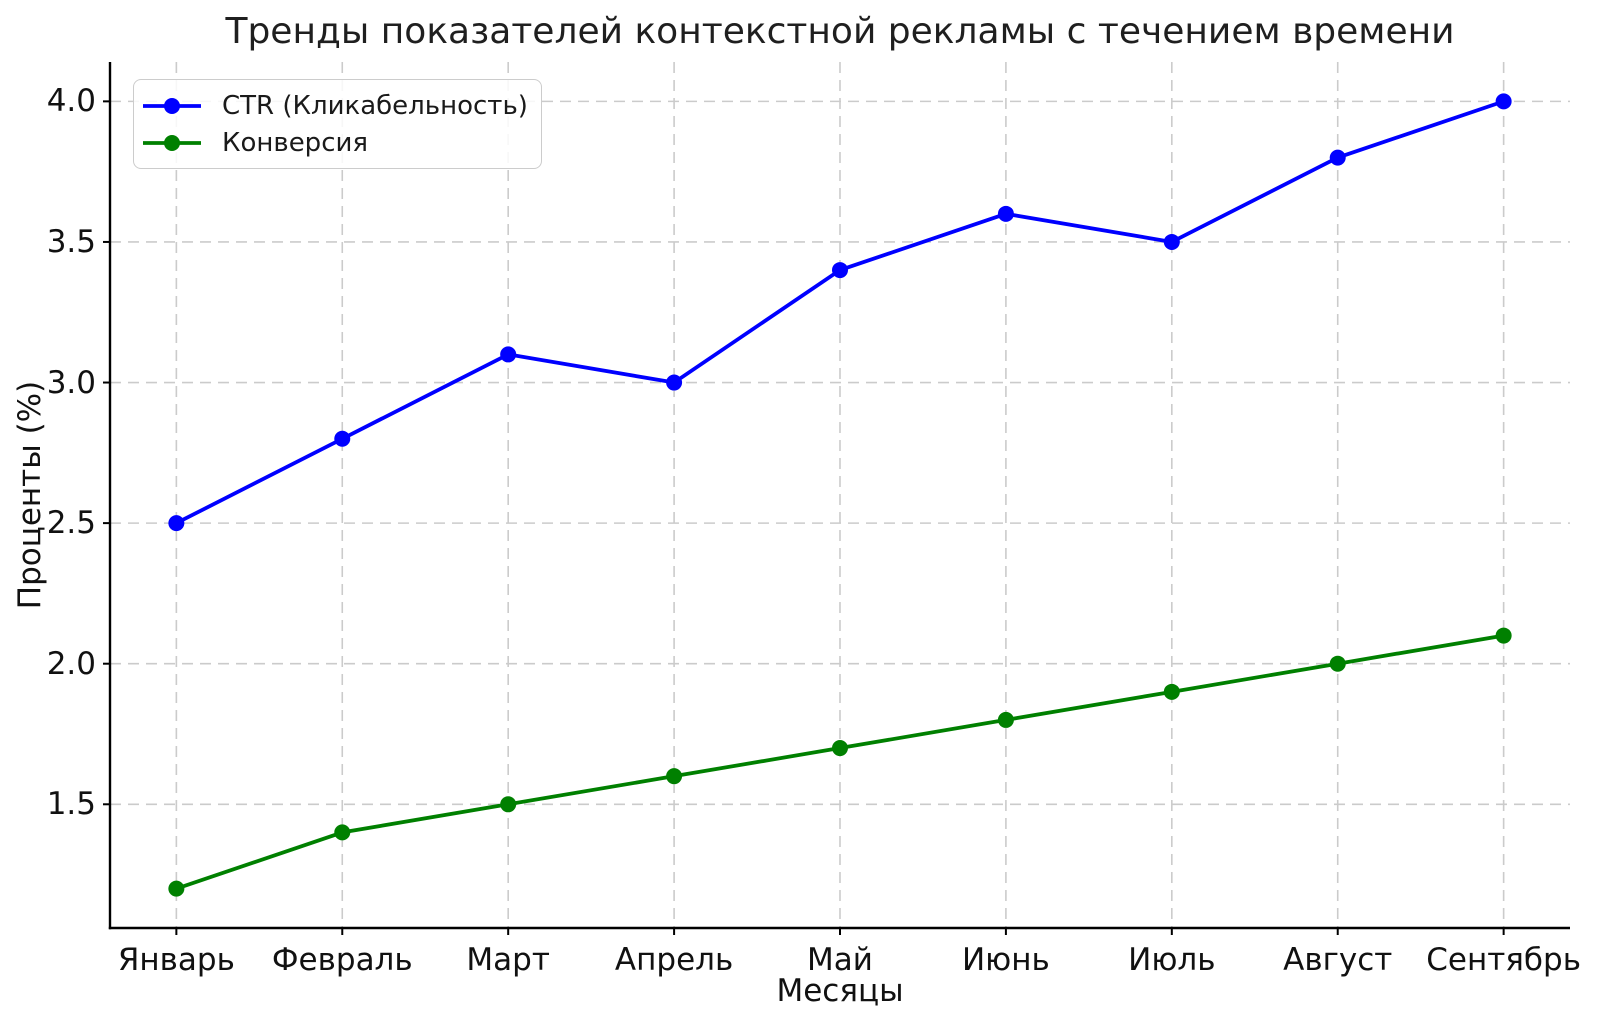 The width and height of the screenshot is (1600, 1031). Describe the element at coordinates (71, 101) in the screenshot. I see `y-tick-label: 4.0` at that location.